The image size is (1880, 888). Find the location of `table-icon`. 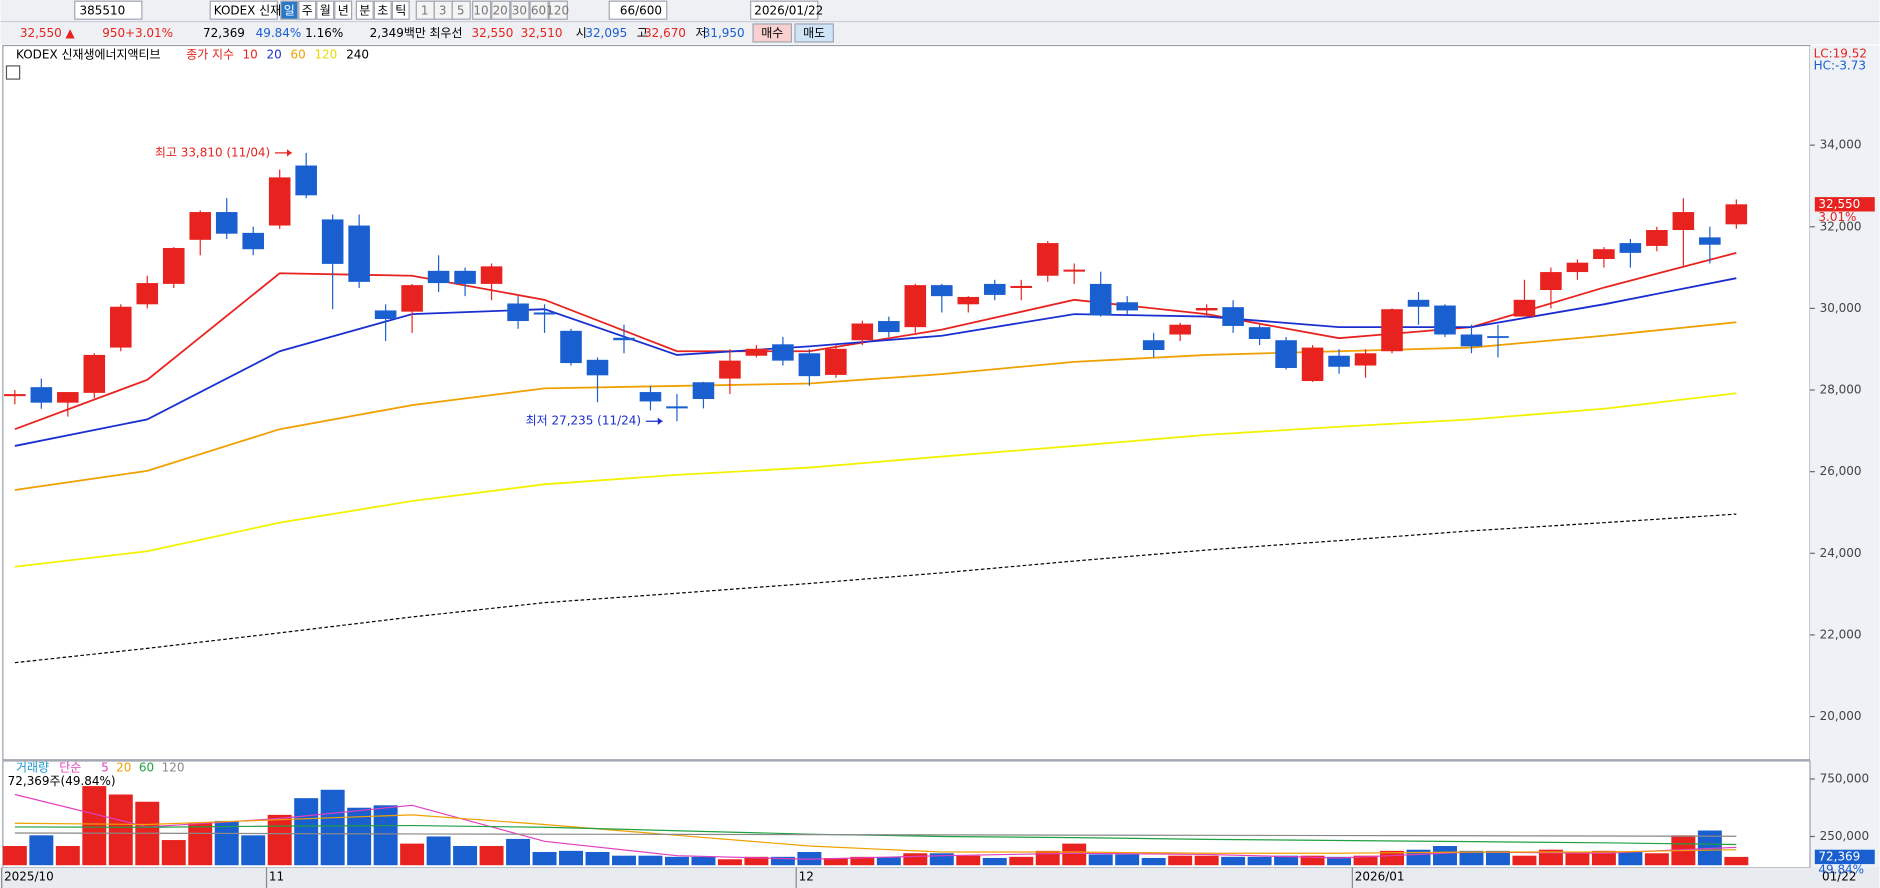

table-icon is located at coordinates (13, 72).